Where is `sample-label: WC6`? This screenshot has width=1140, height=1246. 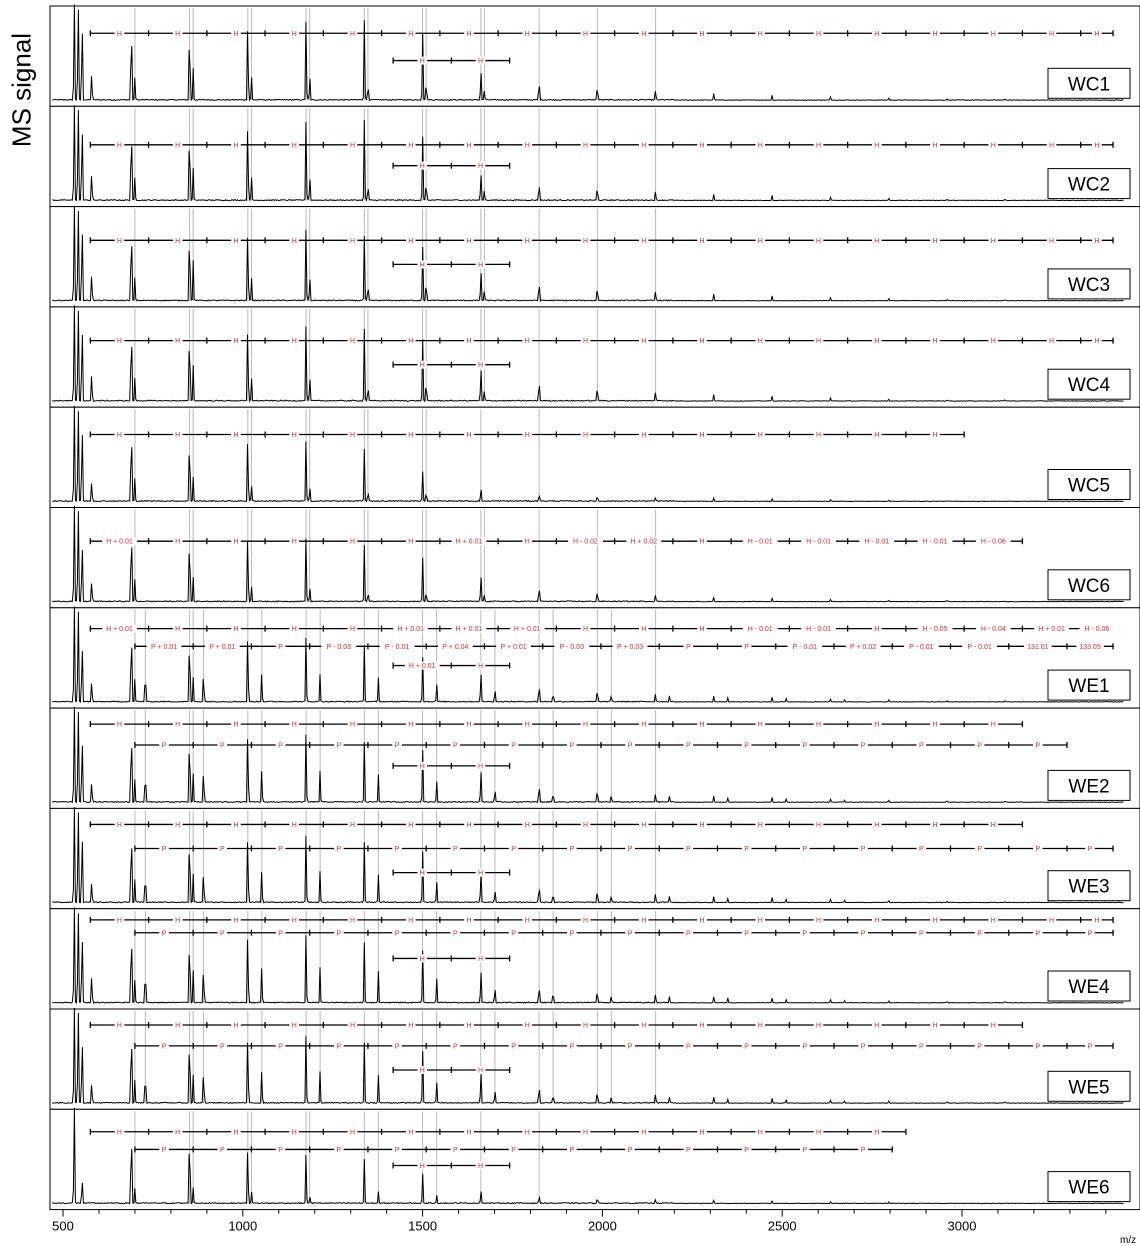 sample-label: WC6 is located at coordinates (1089, 586).